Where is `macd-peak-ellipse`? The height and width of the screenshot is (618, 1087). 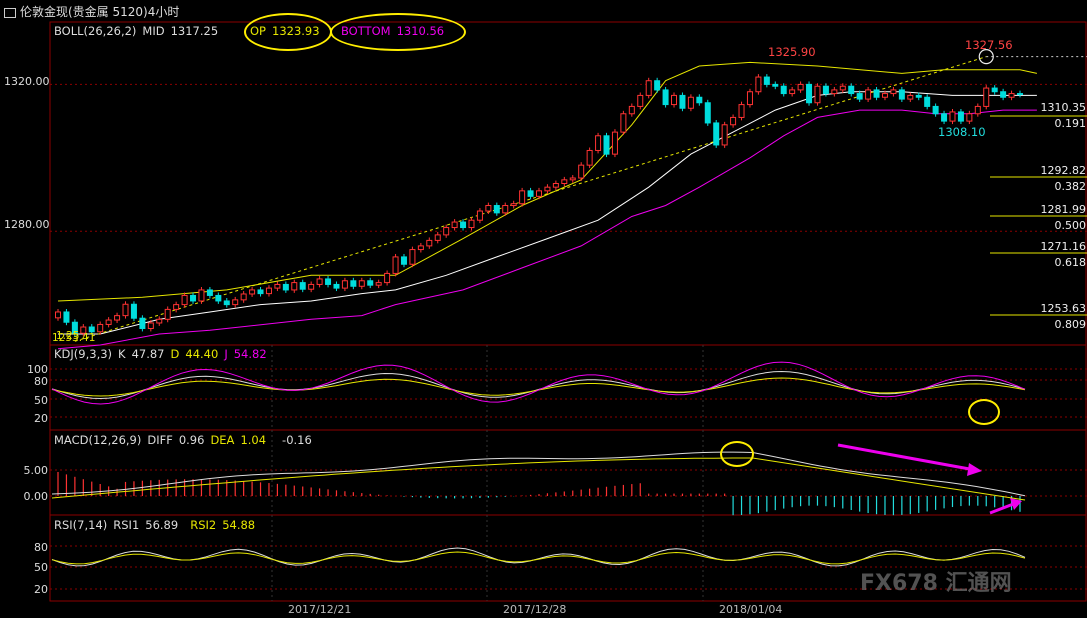
macd-peak-ellipse is located at coordinates (737, 454).